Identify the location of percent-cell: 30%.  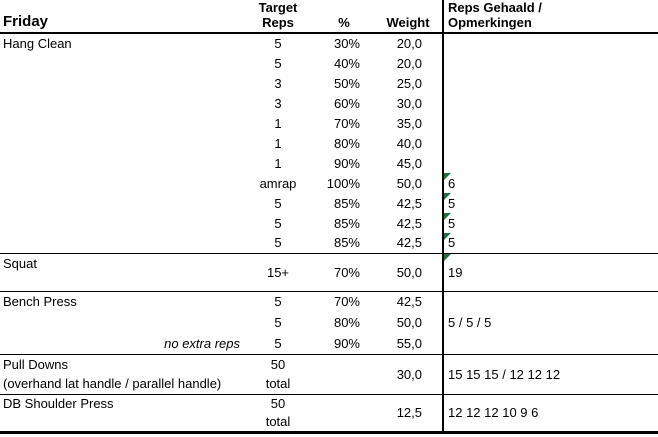
(346, 43).